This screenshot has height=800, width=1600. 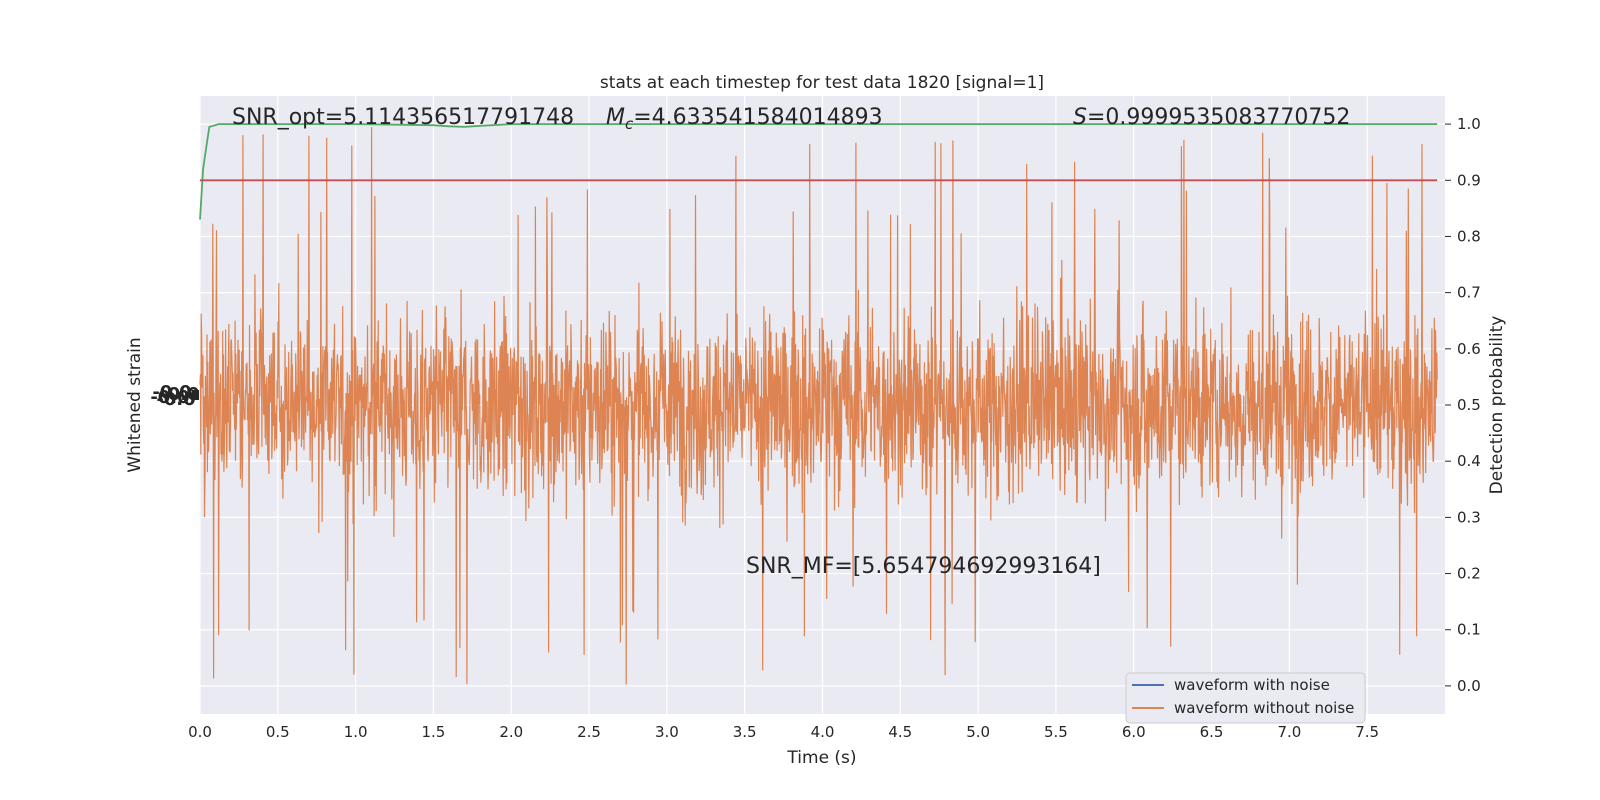 I want to click on y-tick-label: 0.4, so click(x=1469, y=461).